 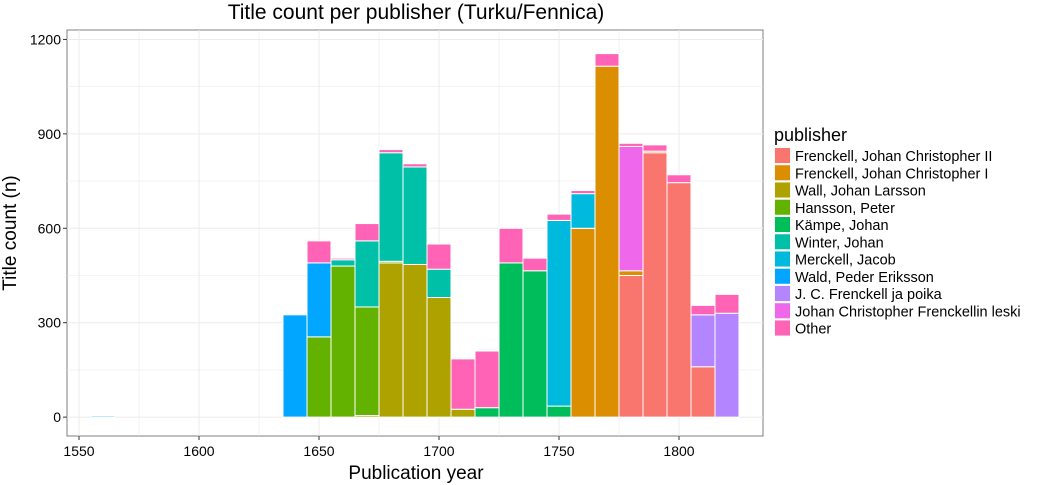 I want to click on y-tick-label: 900, so click(x=50, y=134).